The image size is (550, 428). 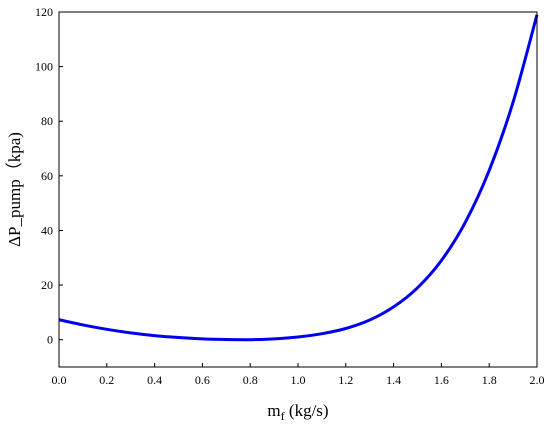 What do you see at coordinates (393, 380) in the screenshot?
I see `x-tick-label: 1.4` at bounding box center [393, 380].